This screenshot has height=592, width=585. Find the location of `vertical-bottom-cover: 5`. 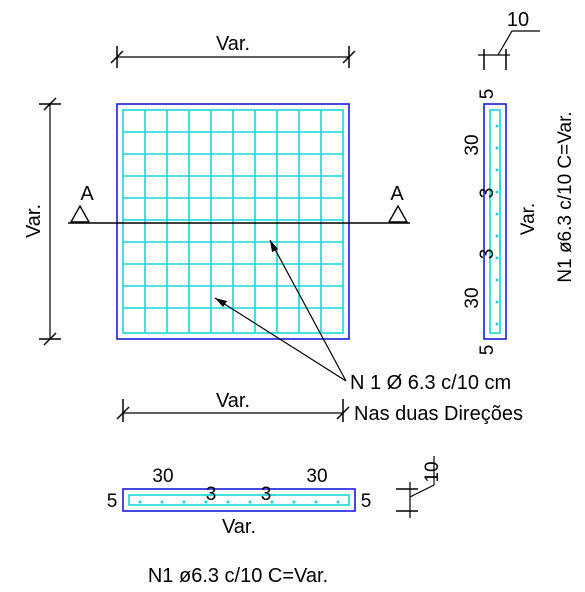

vertical-bottom-cover: 5 is located at coordinates (487, 350).